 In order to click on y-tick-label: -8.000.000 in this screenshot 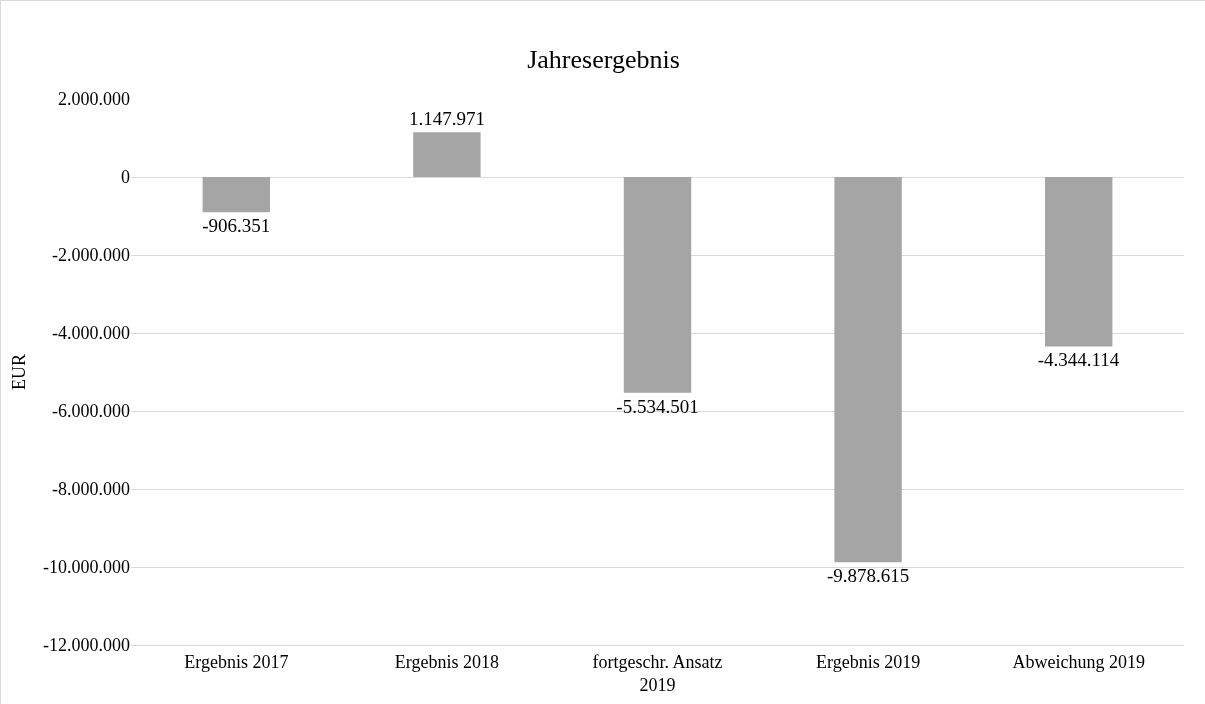, I will do `click(91, 489)`.